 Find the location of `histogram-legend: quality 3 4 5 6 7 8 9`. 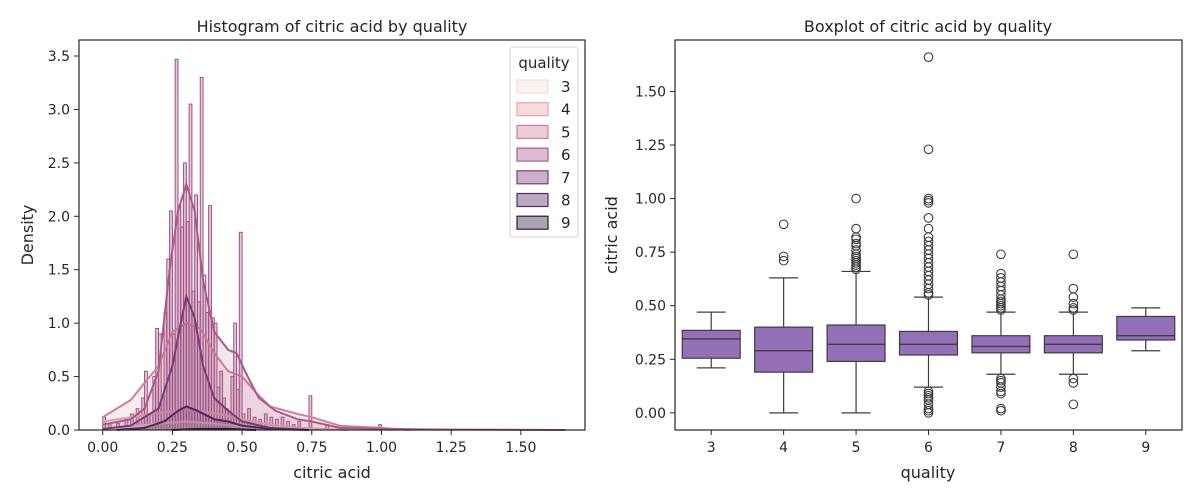

histogram-legend: quality 3 4 5 6 7 8 9 is located at coordinates (544, 142).